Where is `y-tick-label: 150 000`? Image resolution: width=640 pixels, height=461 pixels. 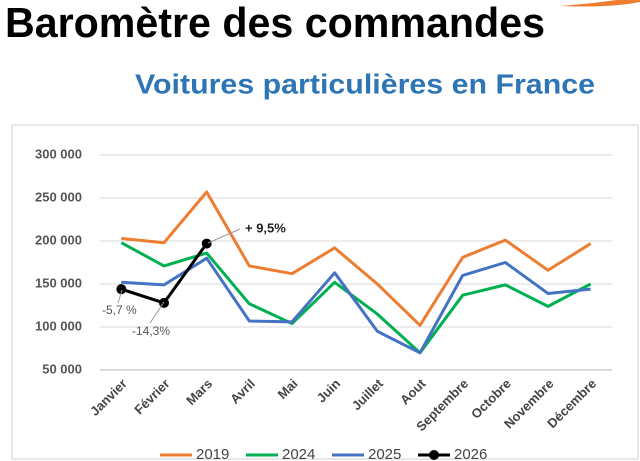 y-tick-label: 150 000 is located at coordinates (58, 282).